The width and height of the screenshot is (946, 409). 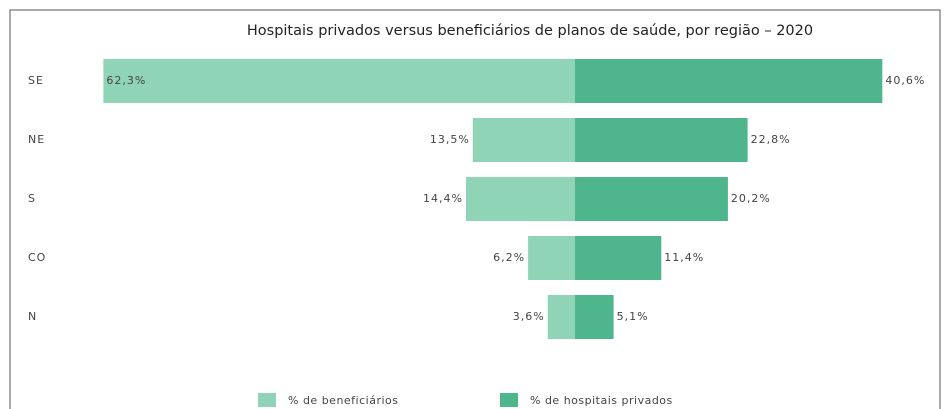 I want to click on value-label: 3,6%, so click(x=529, y=316).